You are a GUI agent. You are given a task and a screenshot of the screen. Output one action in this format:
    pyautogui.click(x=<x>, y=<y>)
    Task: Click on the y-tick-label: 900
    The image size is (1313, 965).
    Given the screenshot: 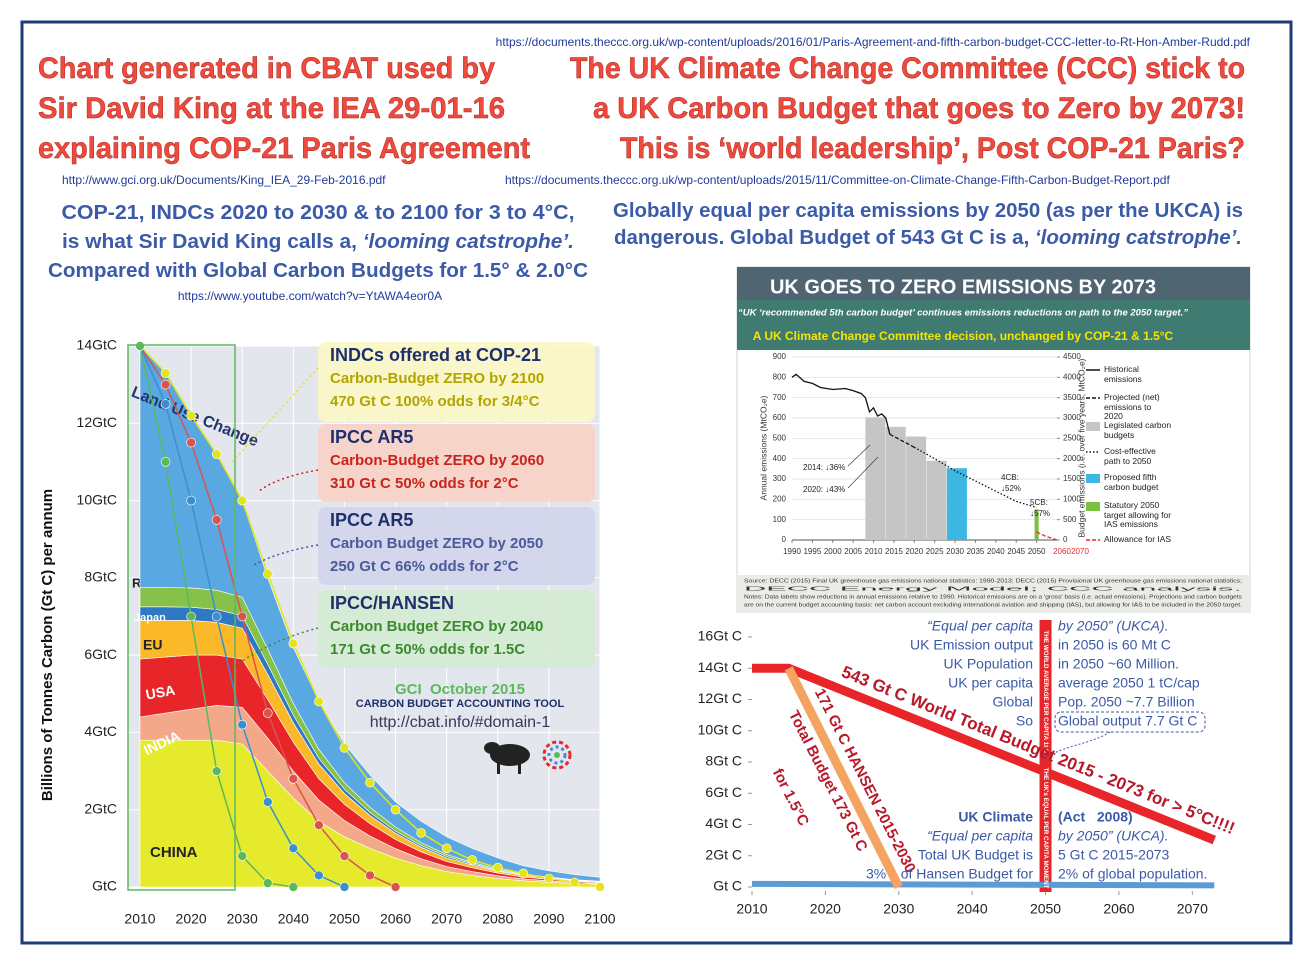 What is the action you would take?
    pyautogui.click(x=780, y=356)
    